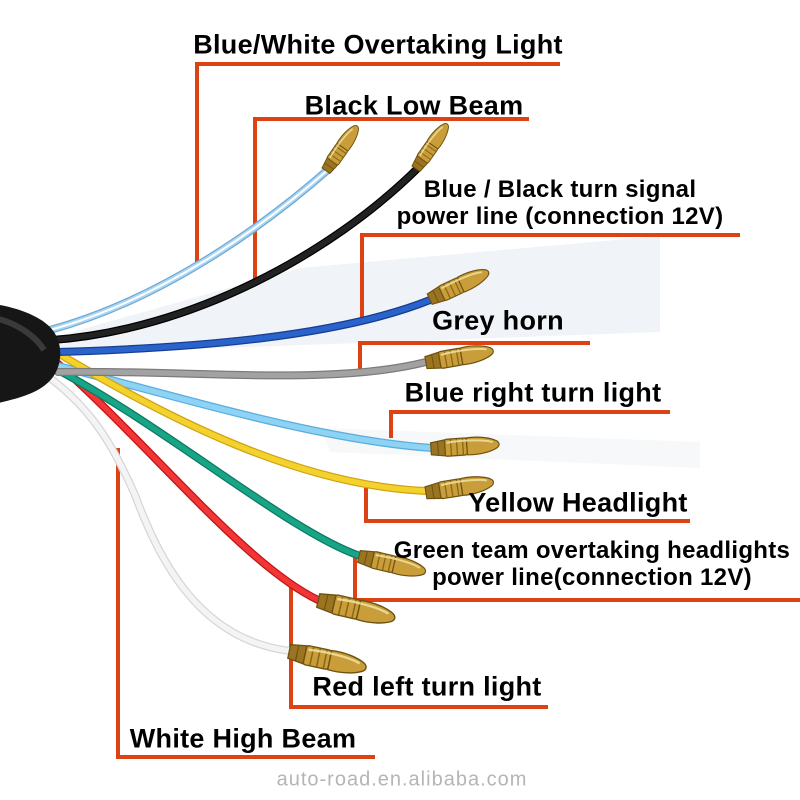 The width and height of the screenshot is (800, 800). Describe the element at coordinates (529, 424) in the screenshot. I see `bracket-blue-right-turn` at that location.